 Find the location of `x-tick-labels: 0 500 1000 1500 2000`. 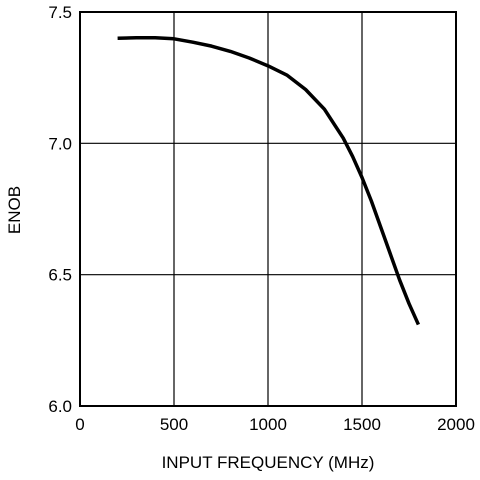

x-tick-labels: 0 500 1000 1500 2000 is located at coordinates (275, 424).